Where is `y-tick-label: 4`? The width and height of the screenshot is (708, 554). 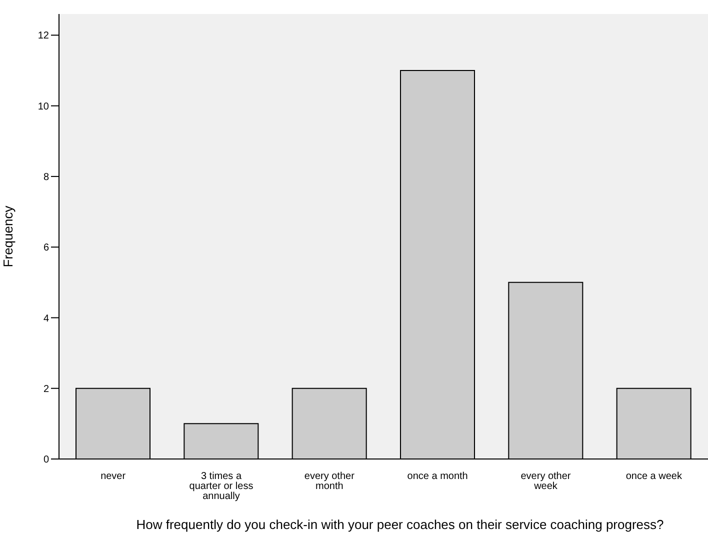 y-tick-label: 4 is located at coordinates (46, 318).